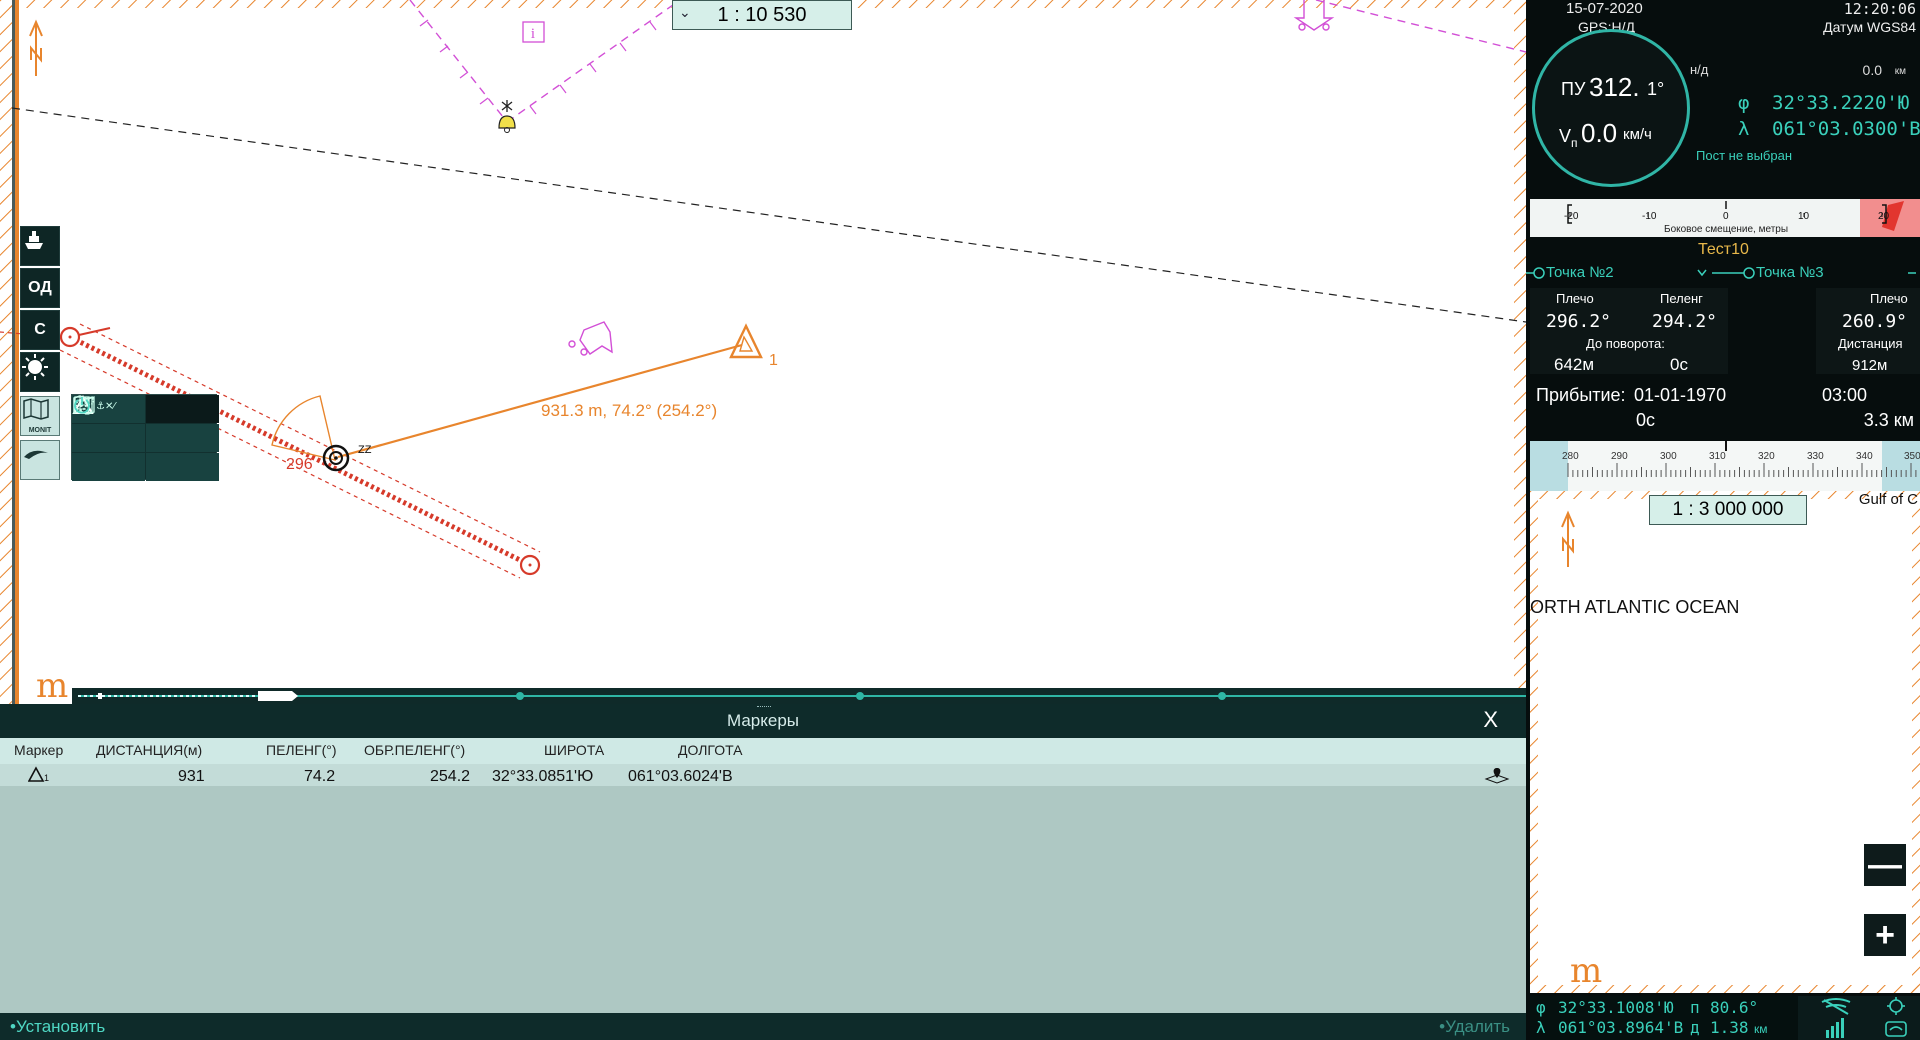  I want to click on minus-icon: —, so click(1885, 864).